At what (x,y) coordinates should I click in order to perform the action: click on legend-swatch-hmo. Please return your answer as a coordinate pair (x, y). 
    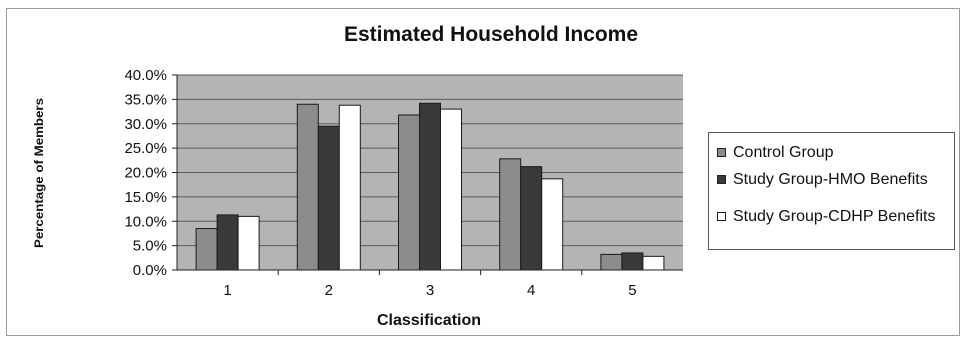
    Looking at the image, I should click on (721, 179).